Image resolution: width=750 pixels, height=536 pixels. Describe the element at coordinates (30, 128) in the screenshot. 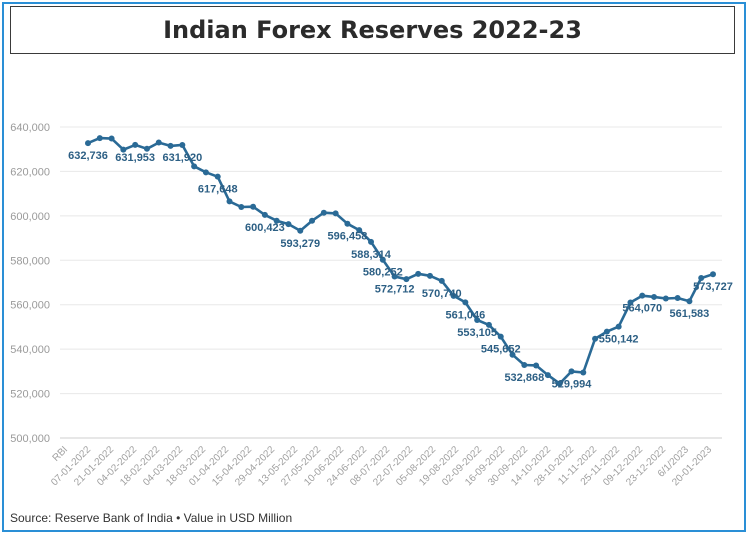

I see `y-tick-label: 640,000` at that location.